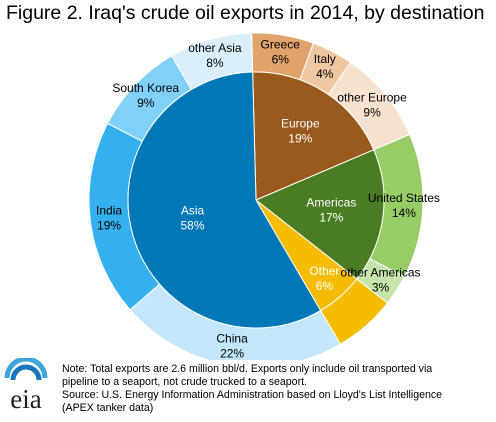 The width and height of the screenshot is (496, 422). What do you see at coordinates (300, 130) in the screenshot?
I see `inner-label-europe: Europe 19%` at bounding box center [300, 130].